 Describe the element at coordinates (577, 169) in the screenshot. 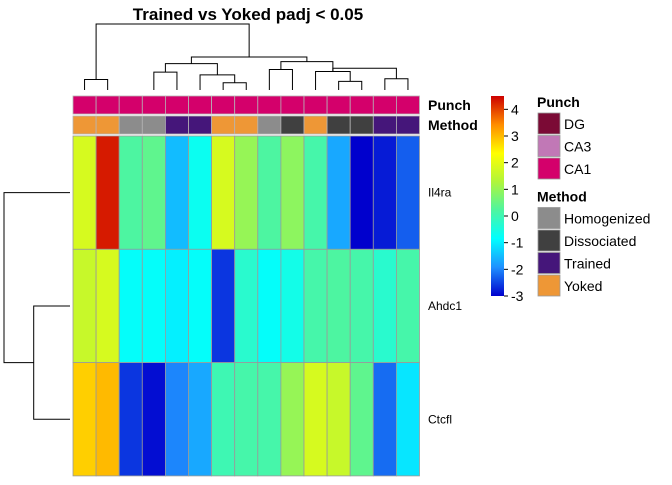

I see `legend-item-label: CA1` at that location.